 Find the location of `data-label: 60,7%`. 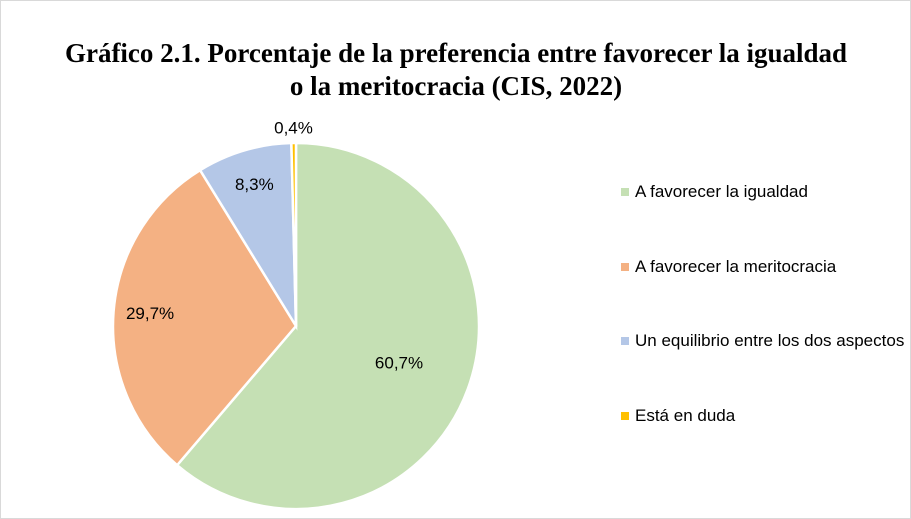

data-label: 60,7% is located at coordinates (399, 362).